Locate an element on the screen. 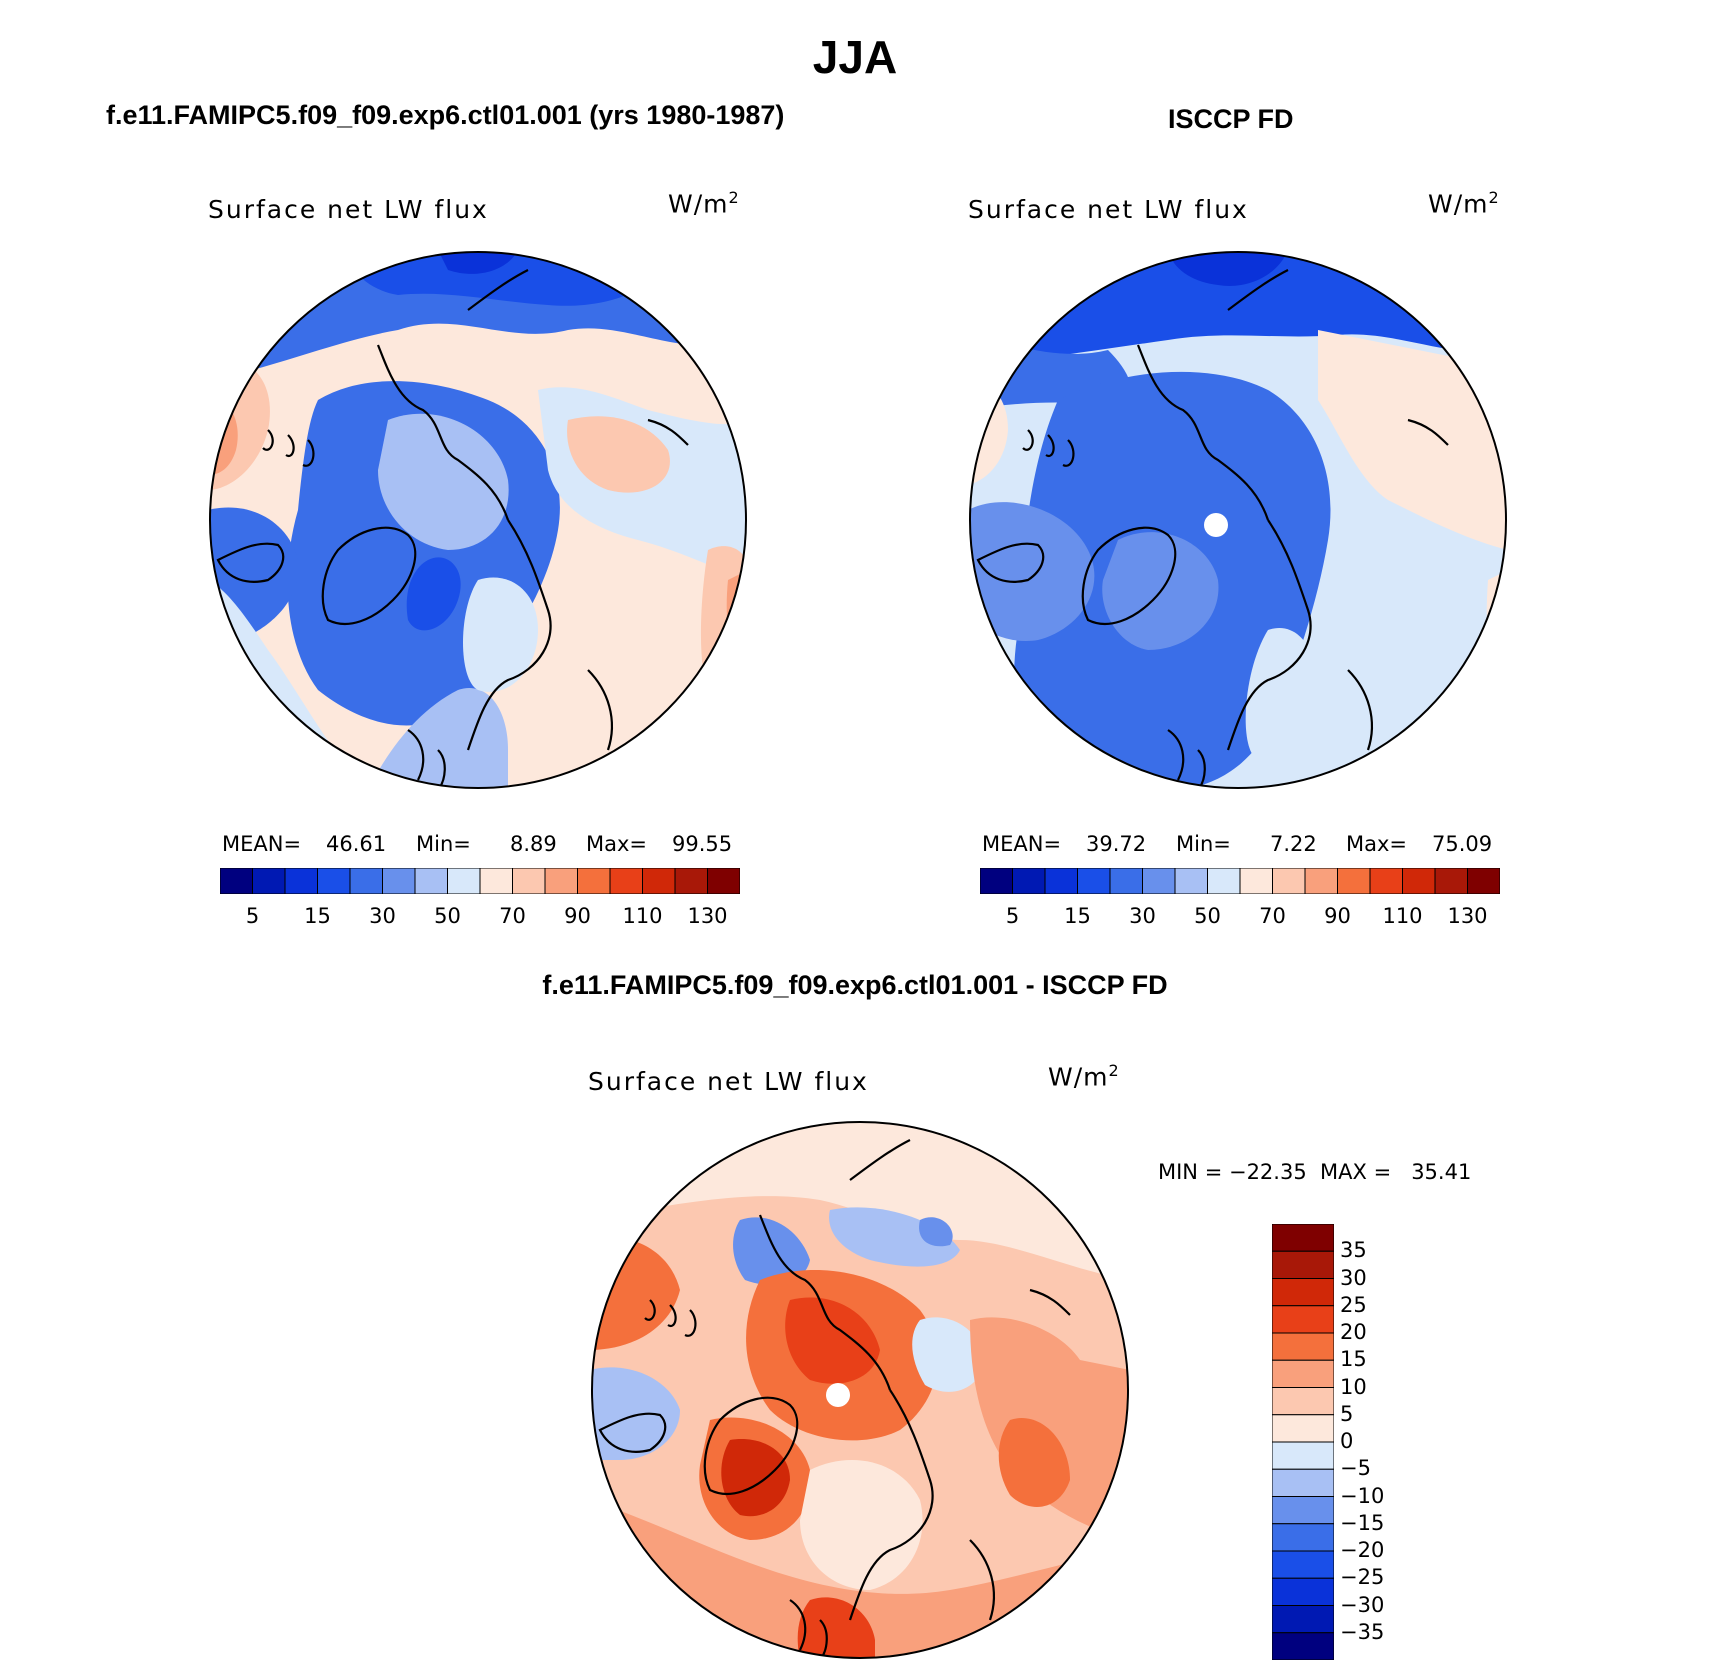 The height and width of the screenshot is (1660, 1710). diff-colorbar-labels: 35 30 25 20 15 10 5 0 −5 −10 −15 −20 −25 −30 −35 is located at coordinates (1380, 1442).